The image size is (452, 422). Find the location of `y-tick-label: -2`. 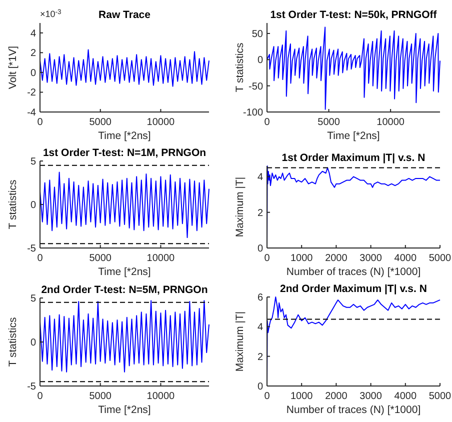

y-tick-label: -2 is located at coordinates (31, 93).